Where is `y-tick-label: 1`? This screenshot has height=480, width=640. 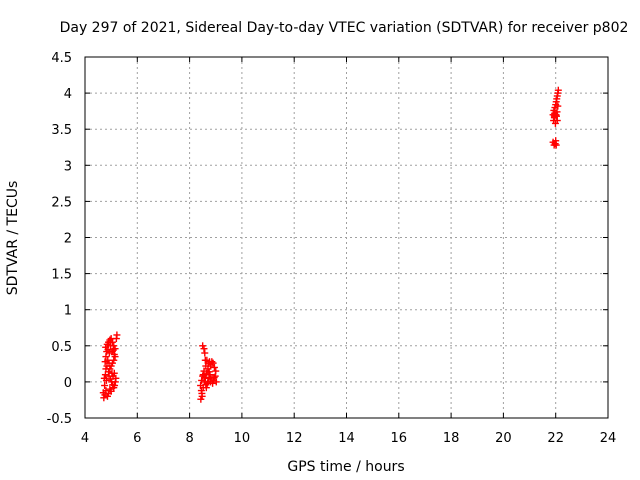
y-tick-label: 1 is located at coordinates (68, 311).